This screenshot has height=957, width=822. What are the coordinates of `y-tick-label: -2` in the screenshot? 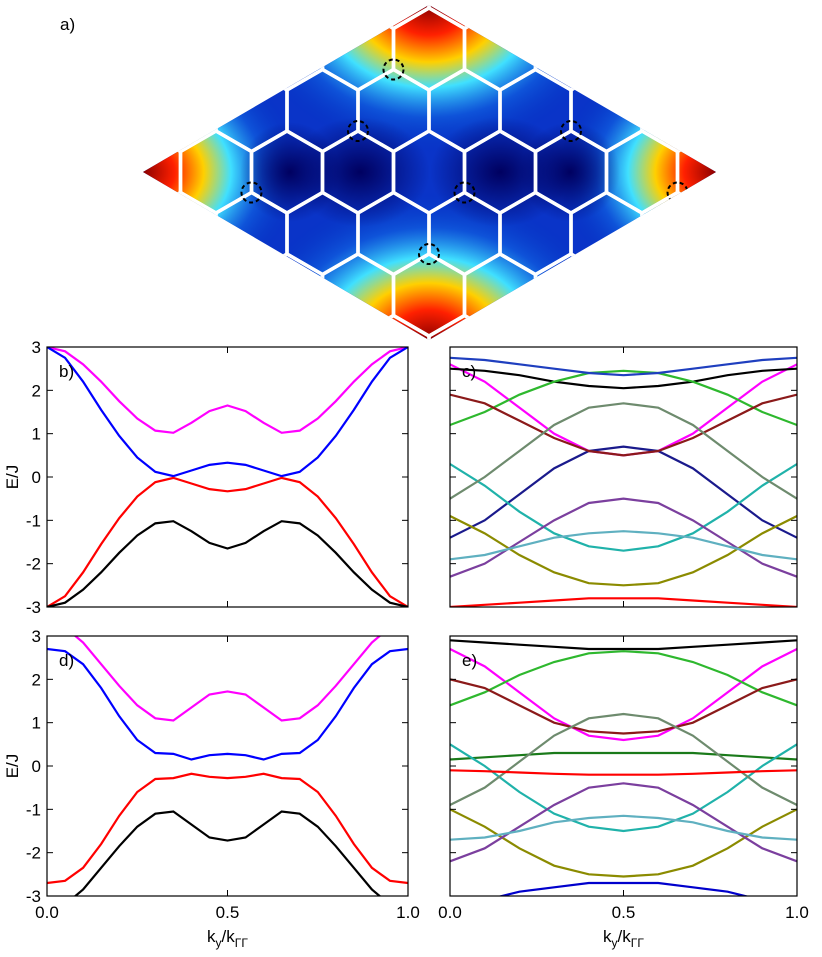 It's located at (33, 853).